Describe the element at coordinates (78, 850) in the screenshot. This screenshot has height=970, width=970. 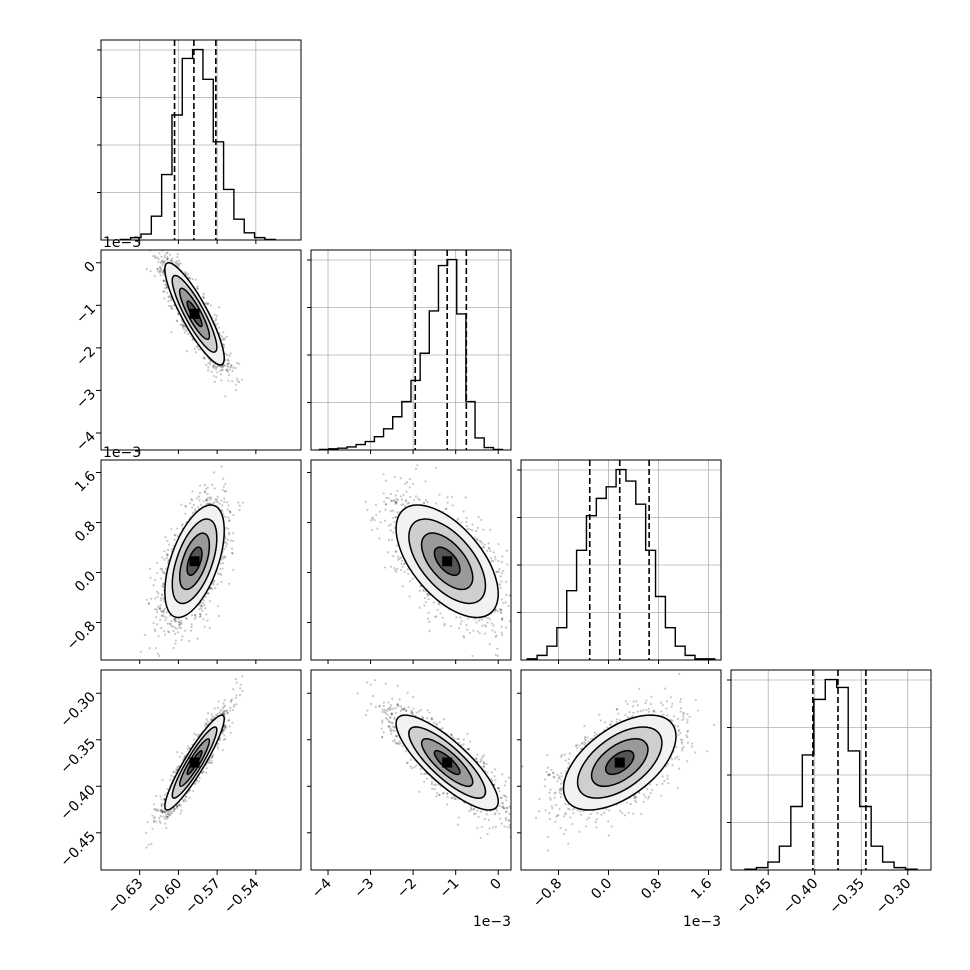
I see `y-tick-label: −0.45` at that location.